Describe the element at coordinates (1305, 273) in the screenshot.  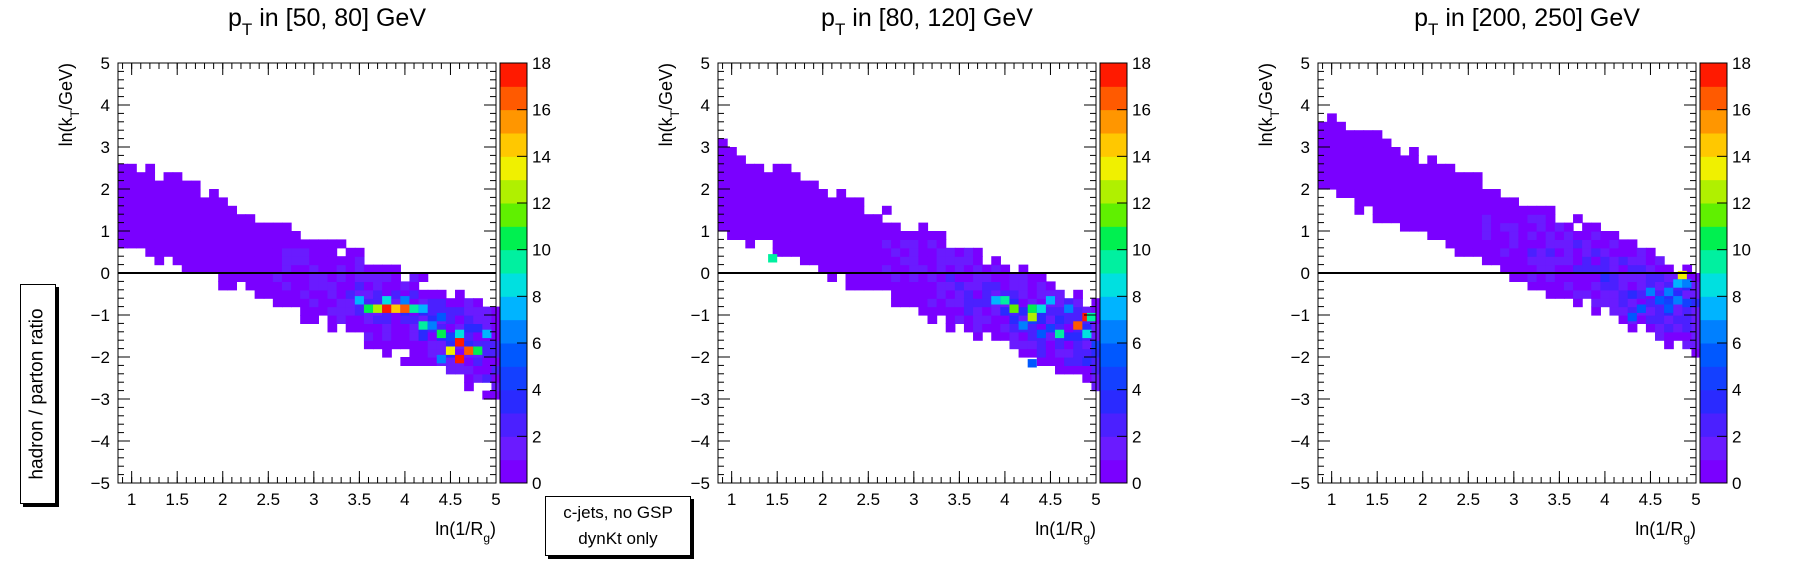
I see `y-tick-label: 0` at that location.